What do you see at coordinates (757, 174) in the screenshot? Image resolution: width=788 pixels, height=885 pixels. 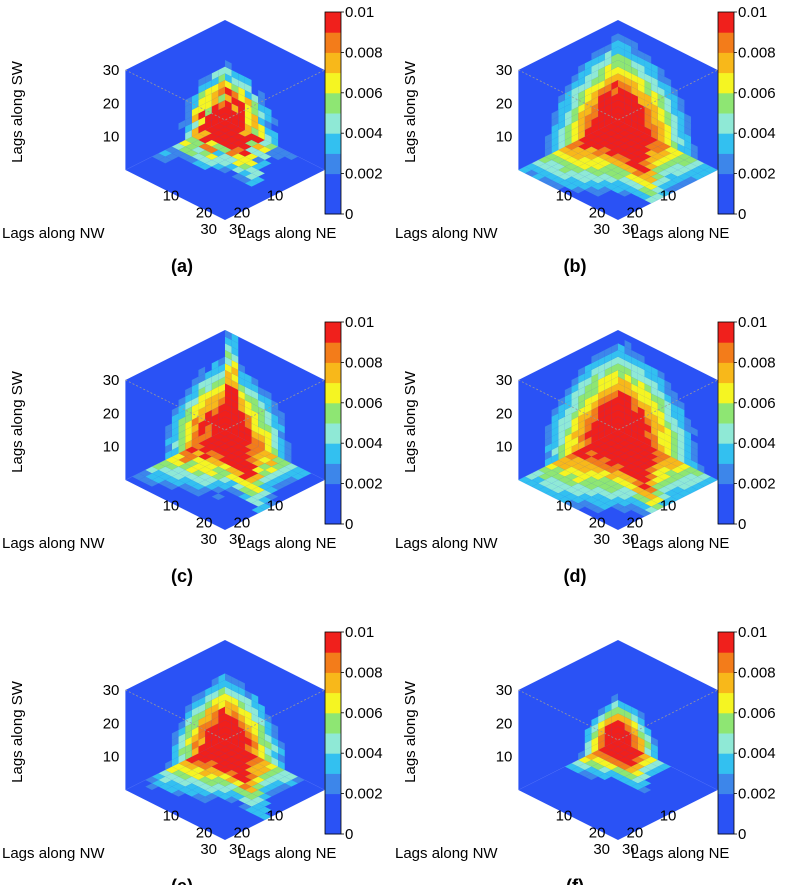 I see `colorbar-tick-label: 0.002` at bounding box center [757, 174].